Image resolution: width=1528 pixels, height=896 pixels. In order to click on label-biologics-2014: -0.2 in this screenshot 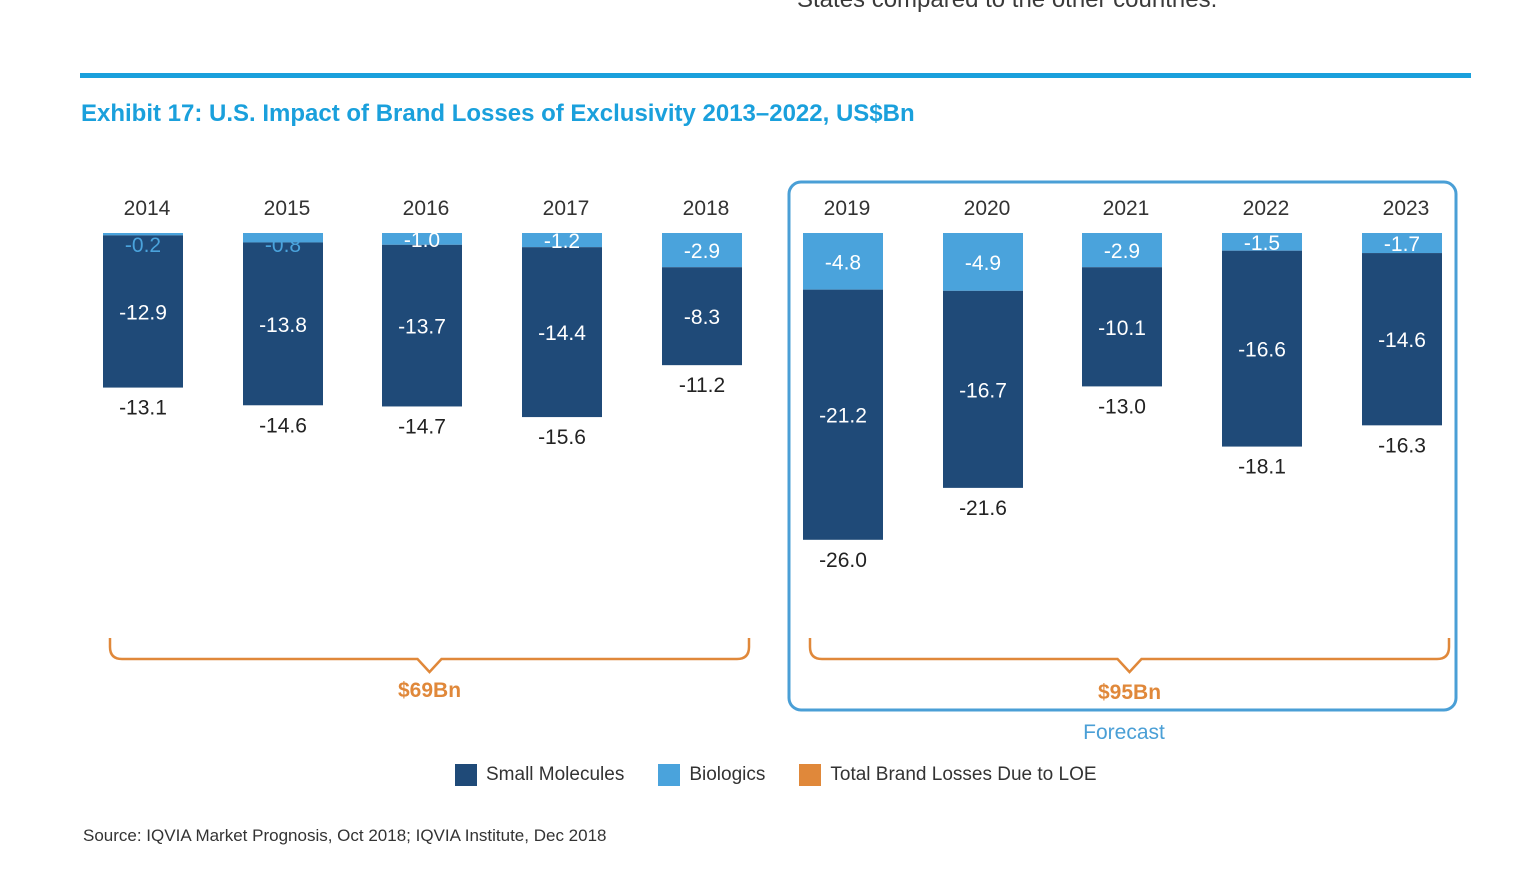, I will do `click(143, 245)`.